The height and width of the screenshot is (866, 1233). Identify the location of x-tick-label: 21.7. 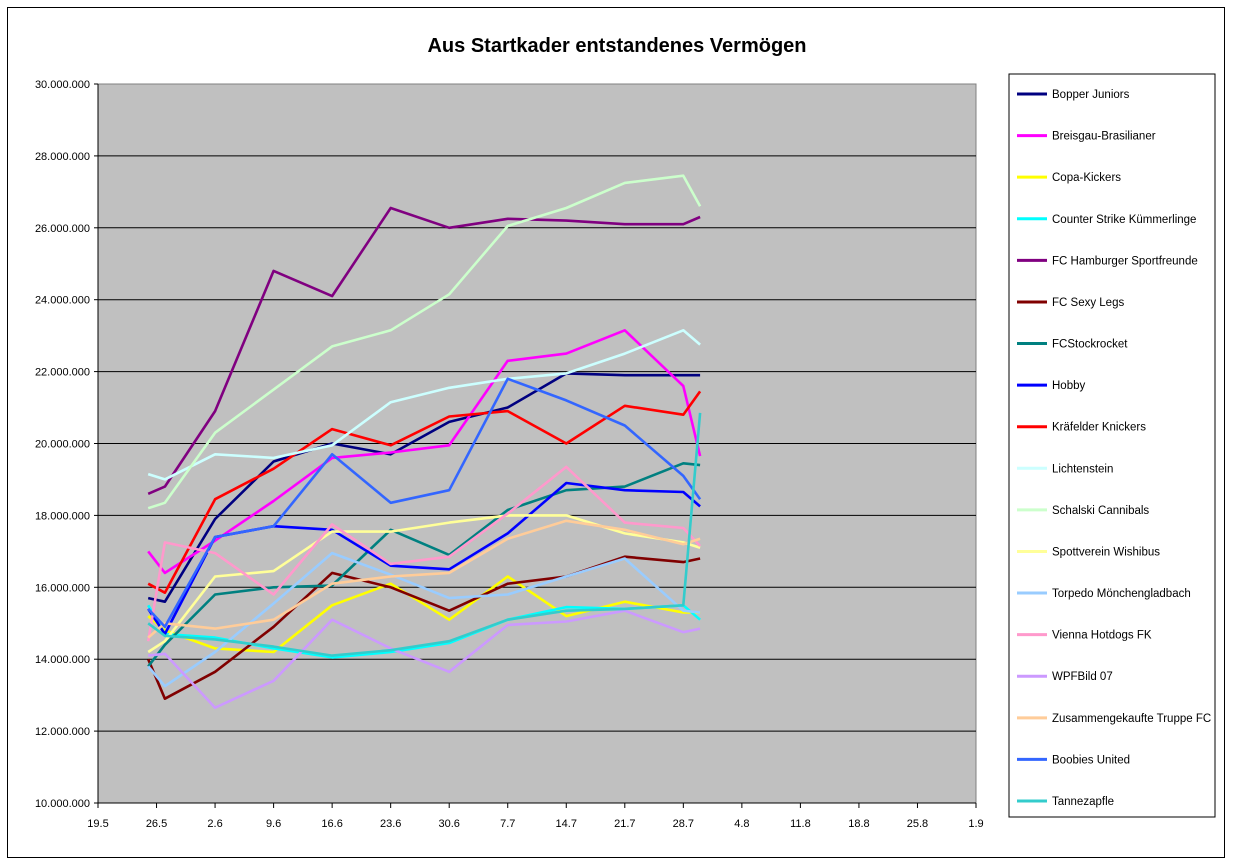
(624, 824).